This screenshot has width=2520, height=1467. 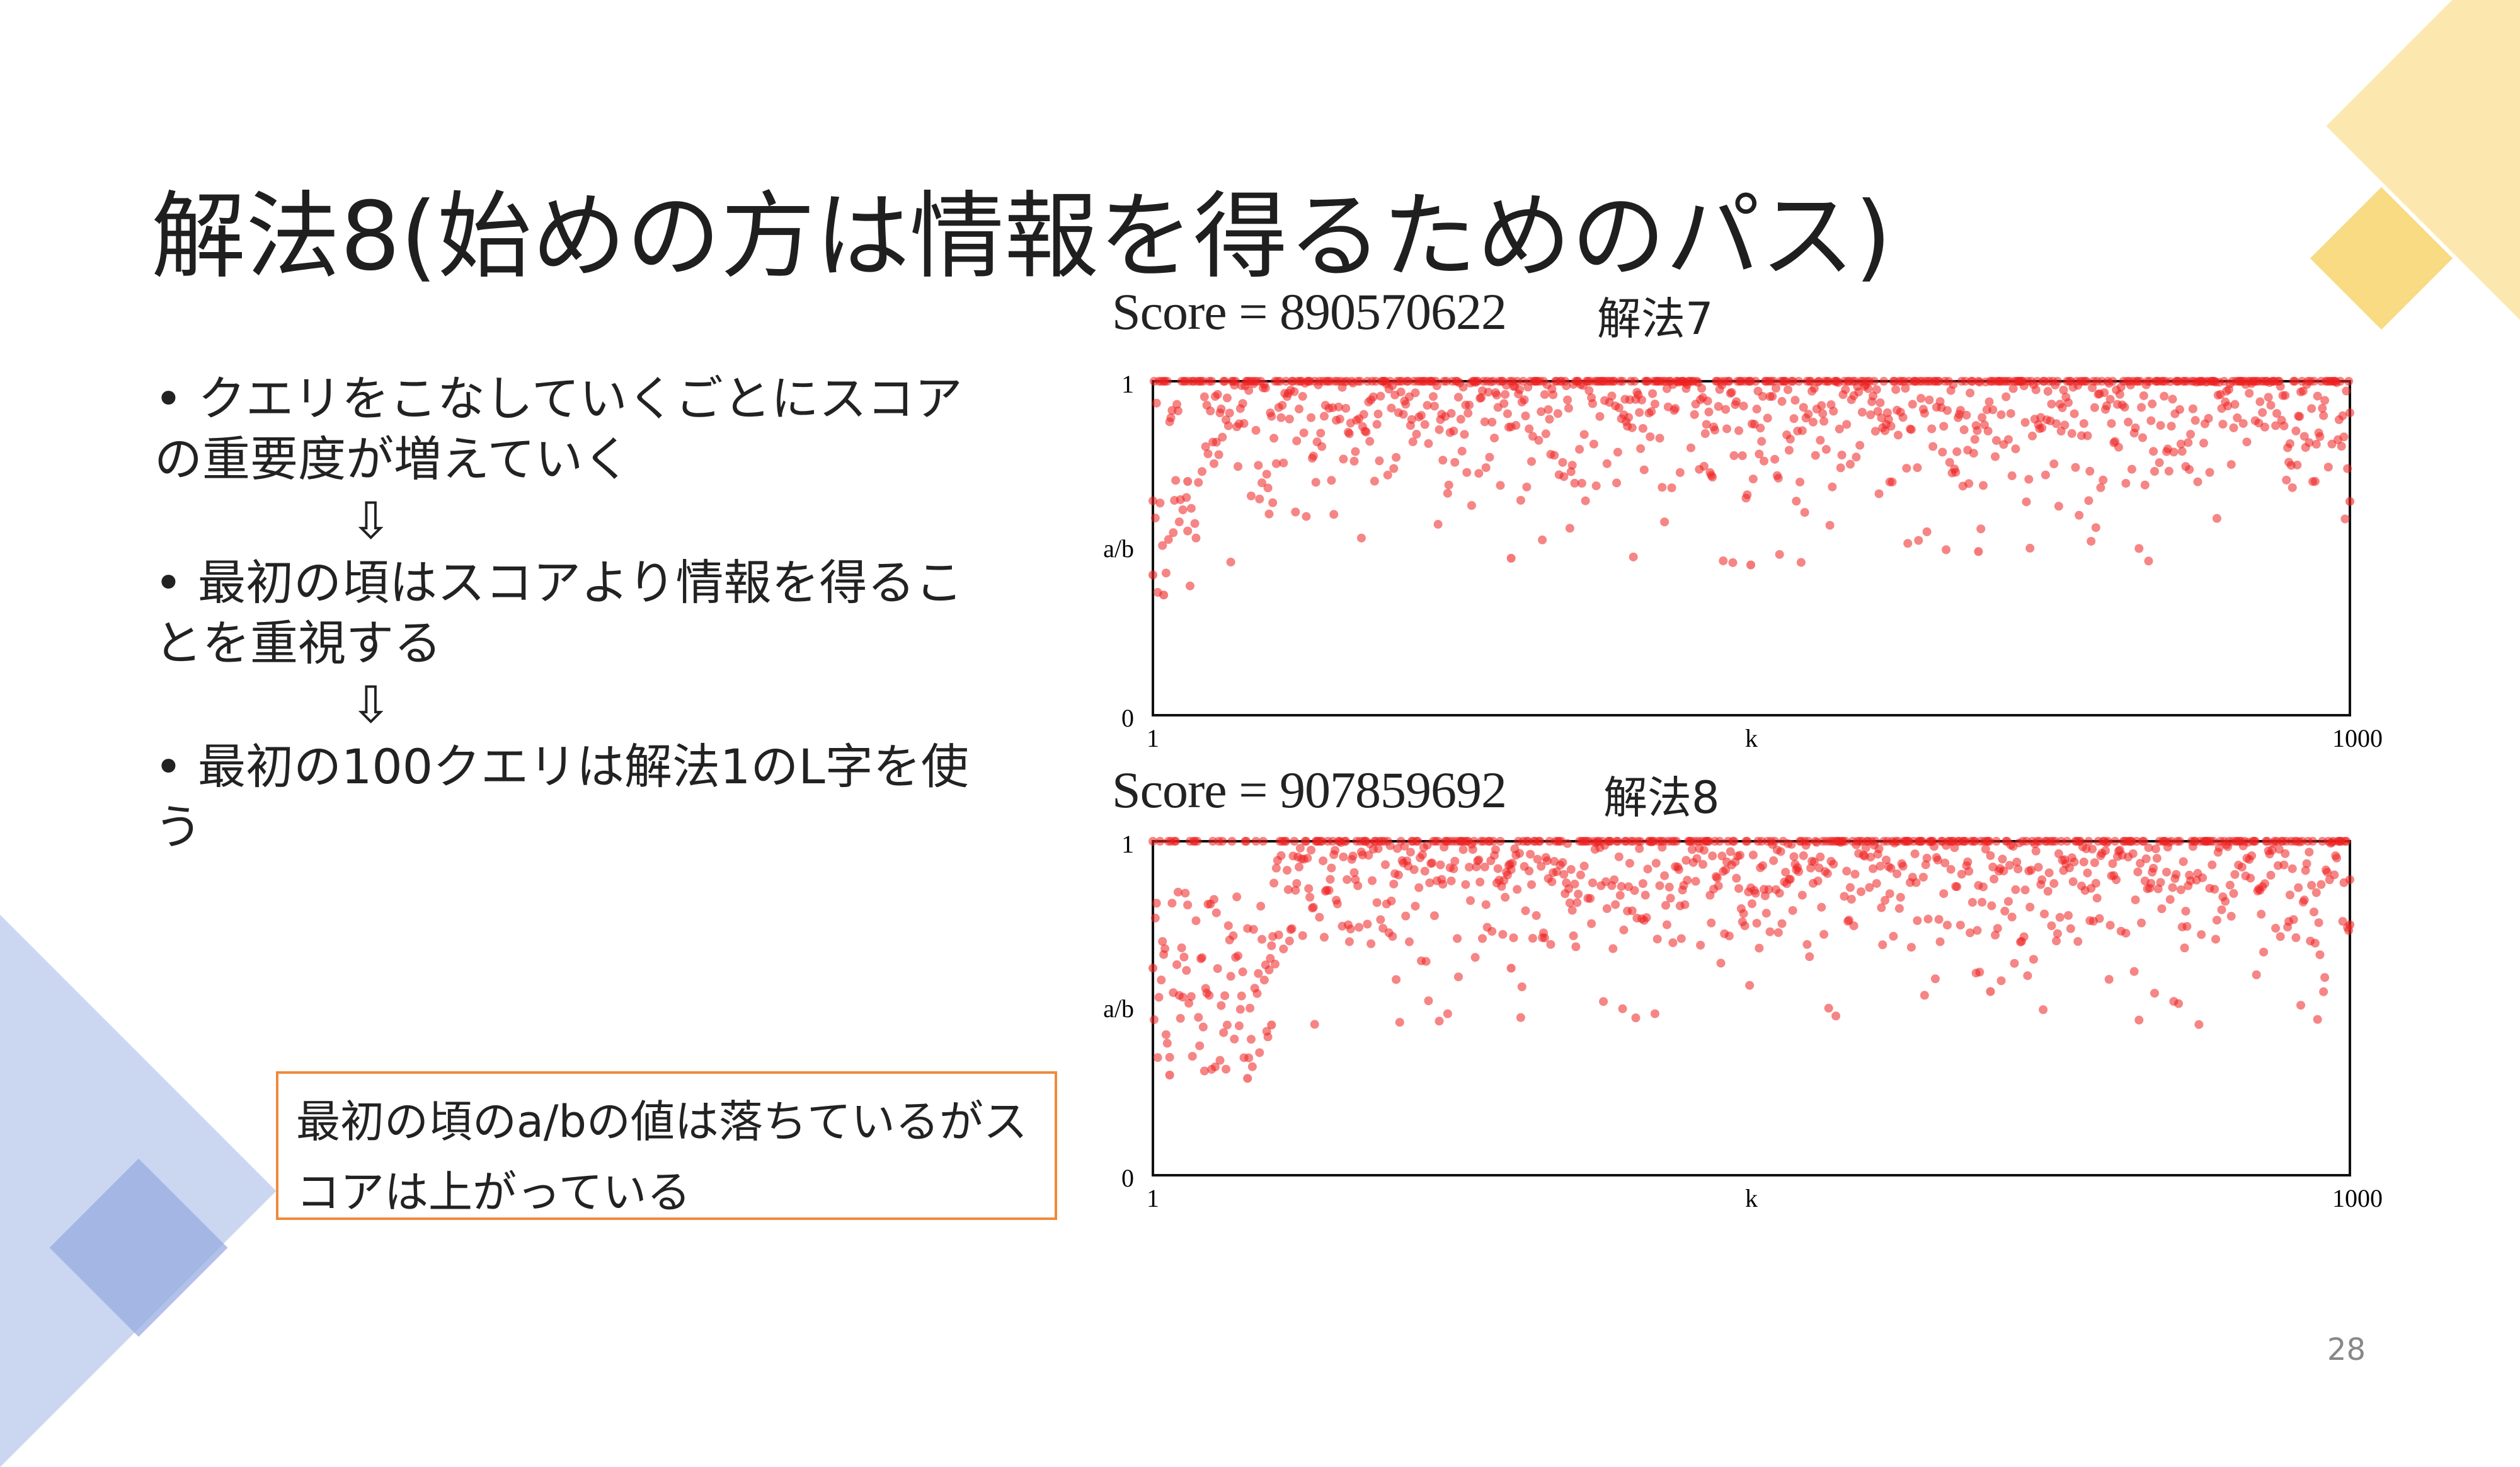 What do you see at coordinates (561, 797) in the screenshot?
I see `bullet-item: • 最初の100クエリは解法1のL字を使う` at bounding box center [561, 797].